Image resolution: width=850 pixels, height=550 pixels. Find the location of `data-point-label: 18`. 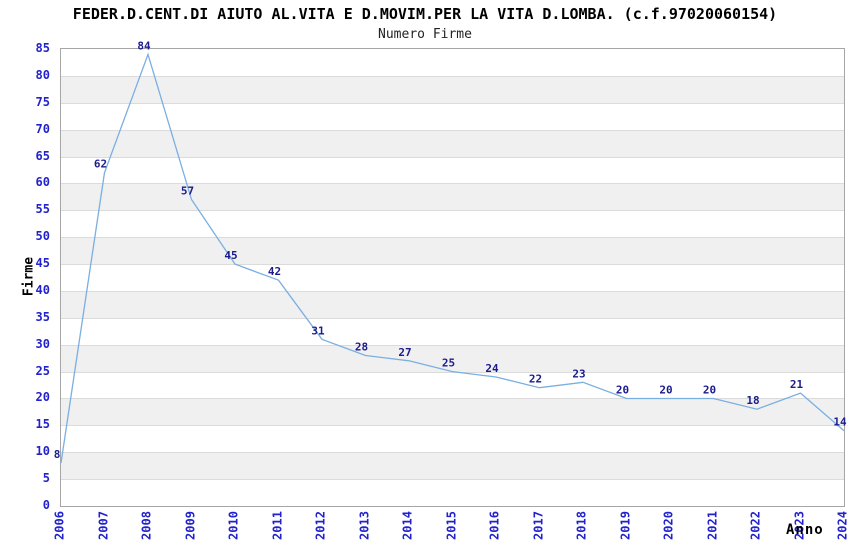

data-point-label: 18 is located at coordinates (752, 400).